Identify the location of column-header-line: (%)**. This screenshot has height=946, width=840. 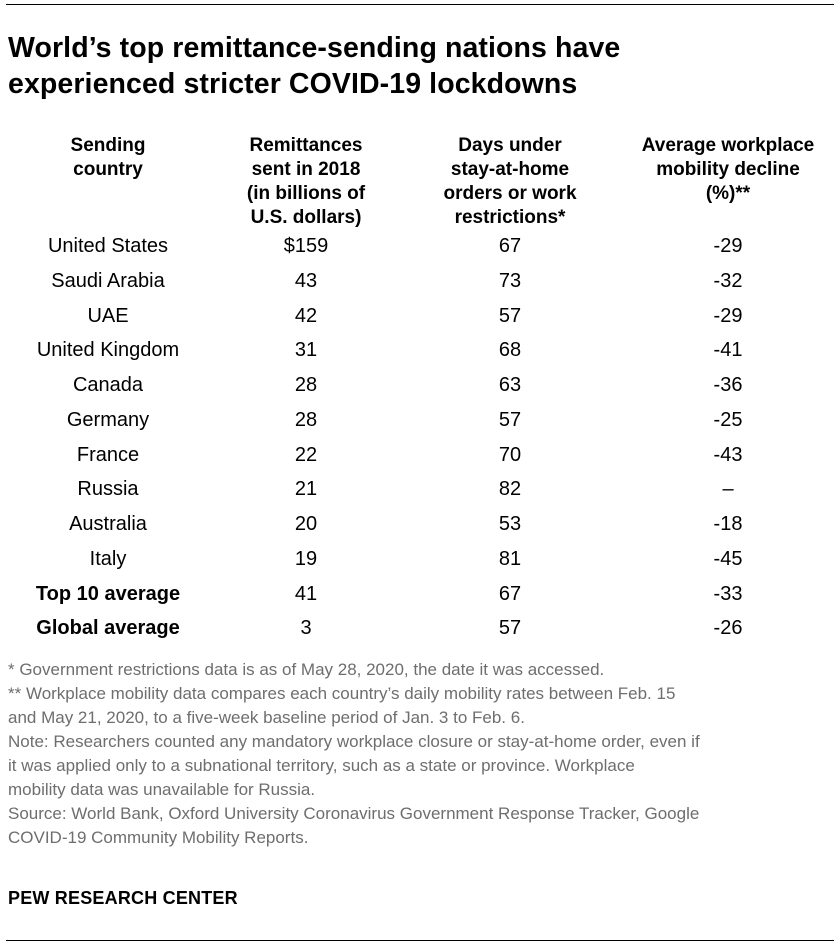
(728, 193).